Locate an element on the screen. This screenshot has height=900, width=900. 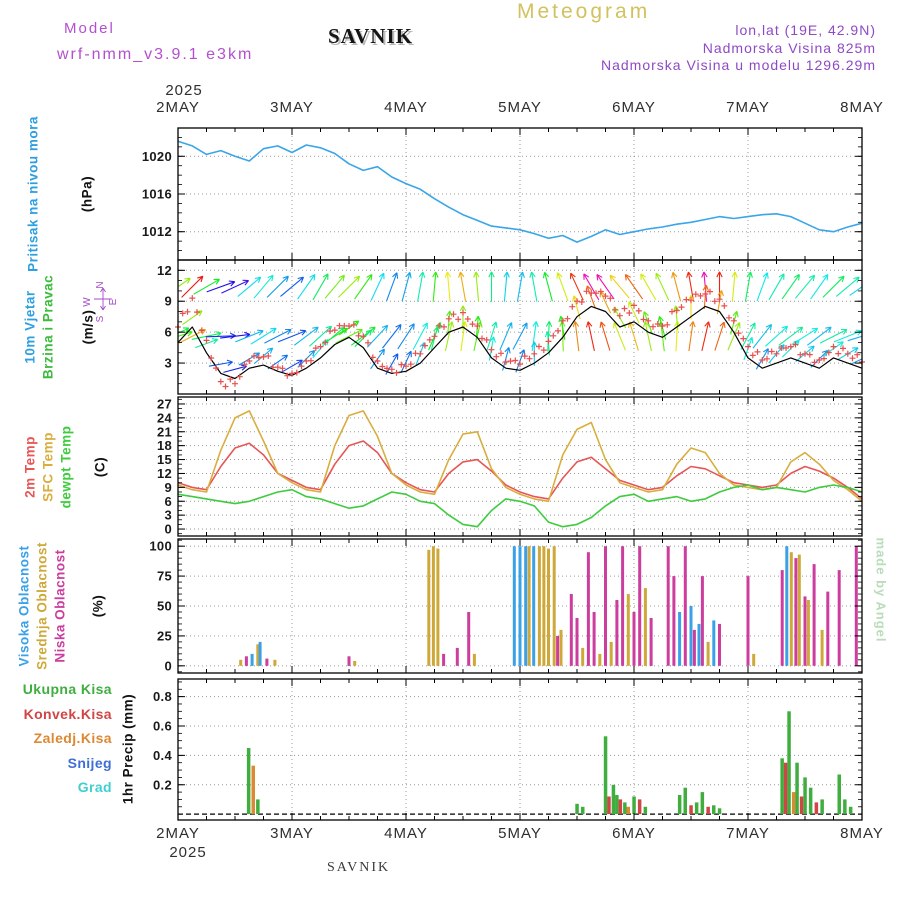
panel-precip: 0.2 0.4 0.6 0.8 is located at coordinates (508, 749).